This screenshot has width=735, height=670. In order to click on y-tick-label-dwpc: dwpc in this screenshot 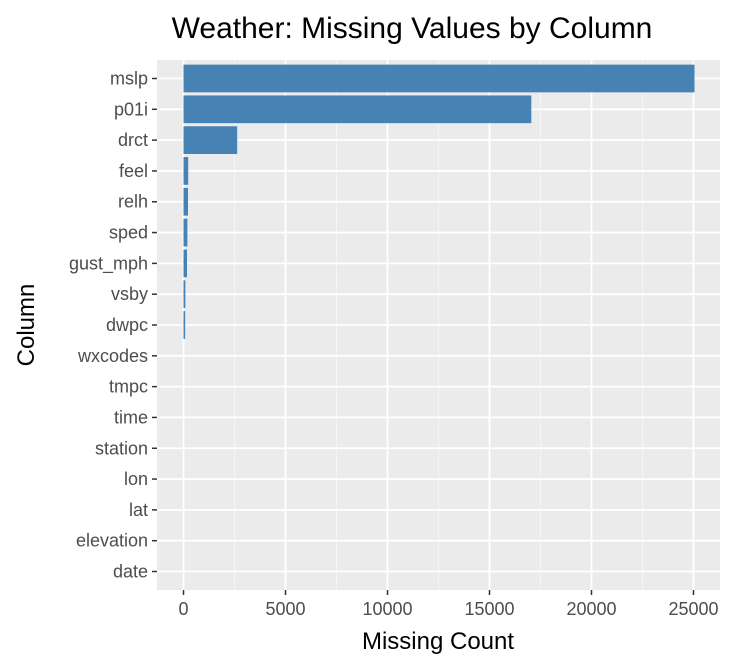, I will do `click(127, 325)`.